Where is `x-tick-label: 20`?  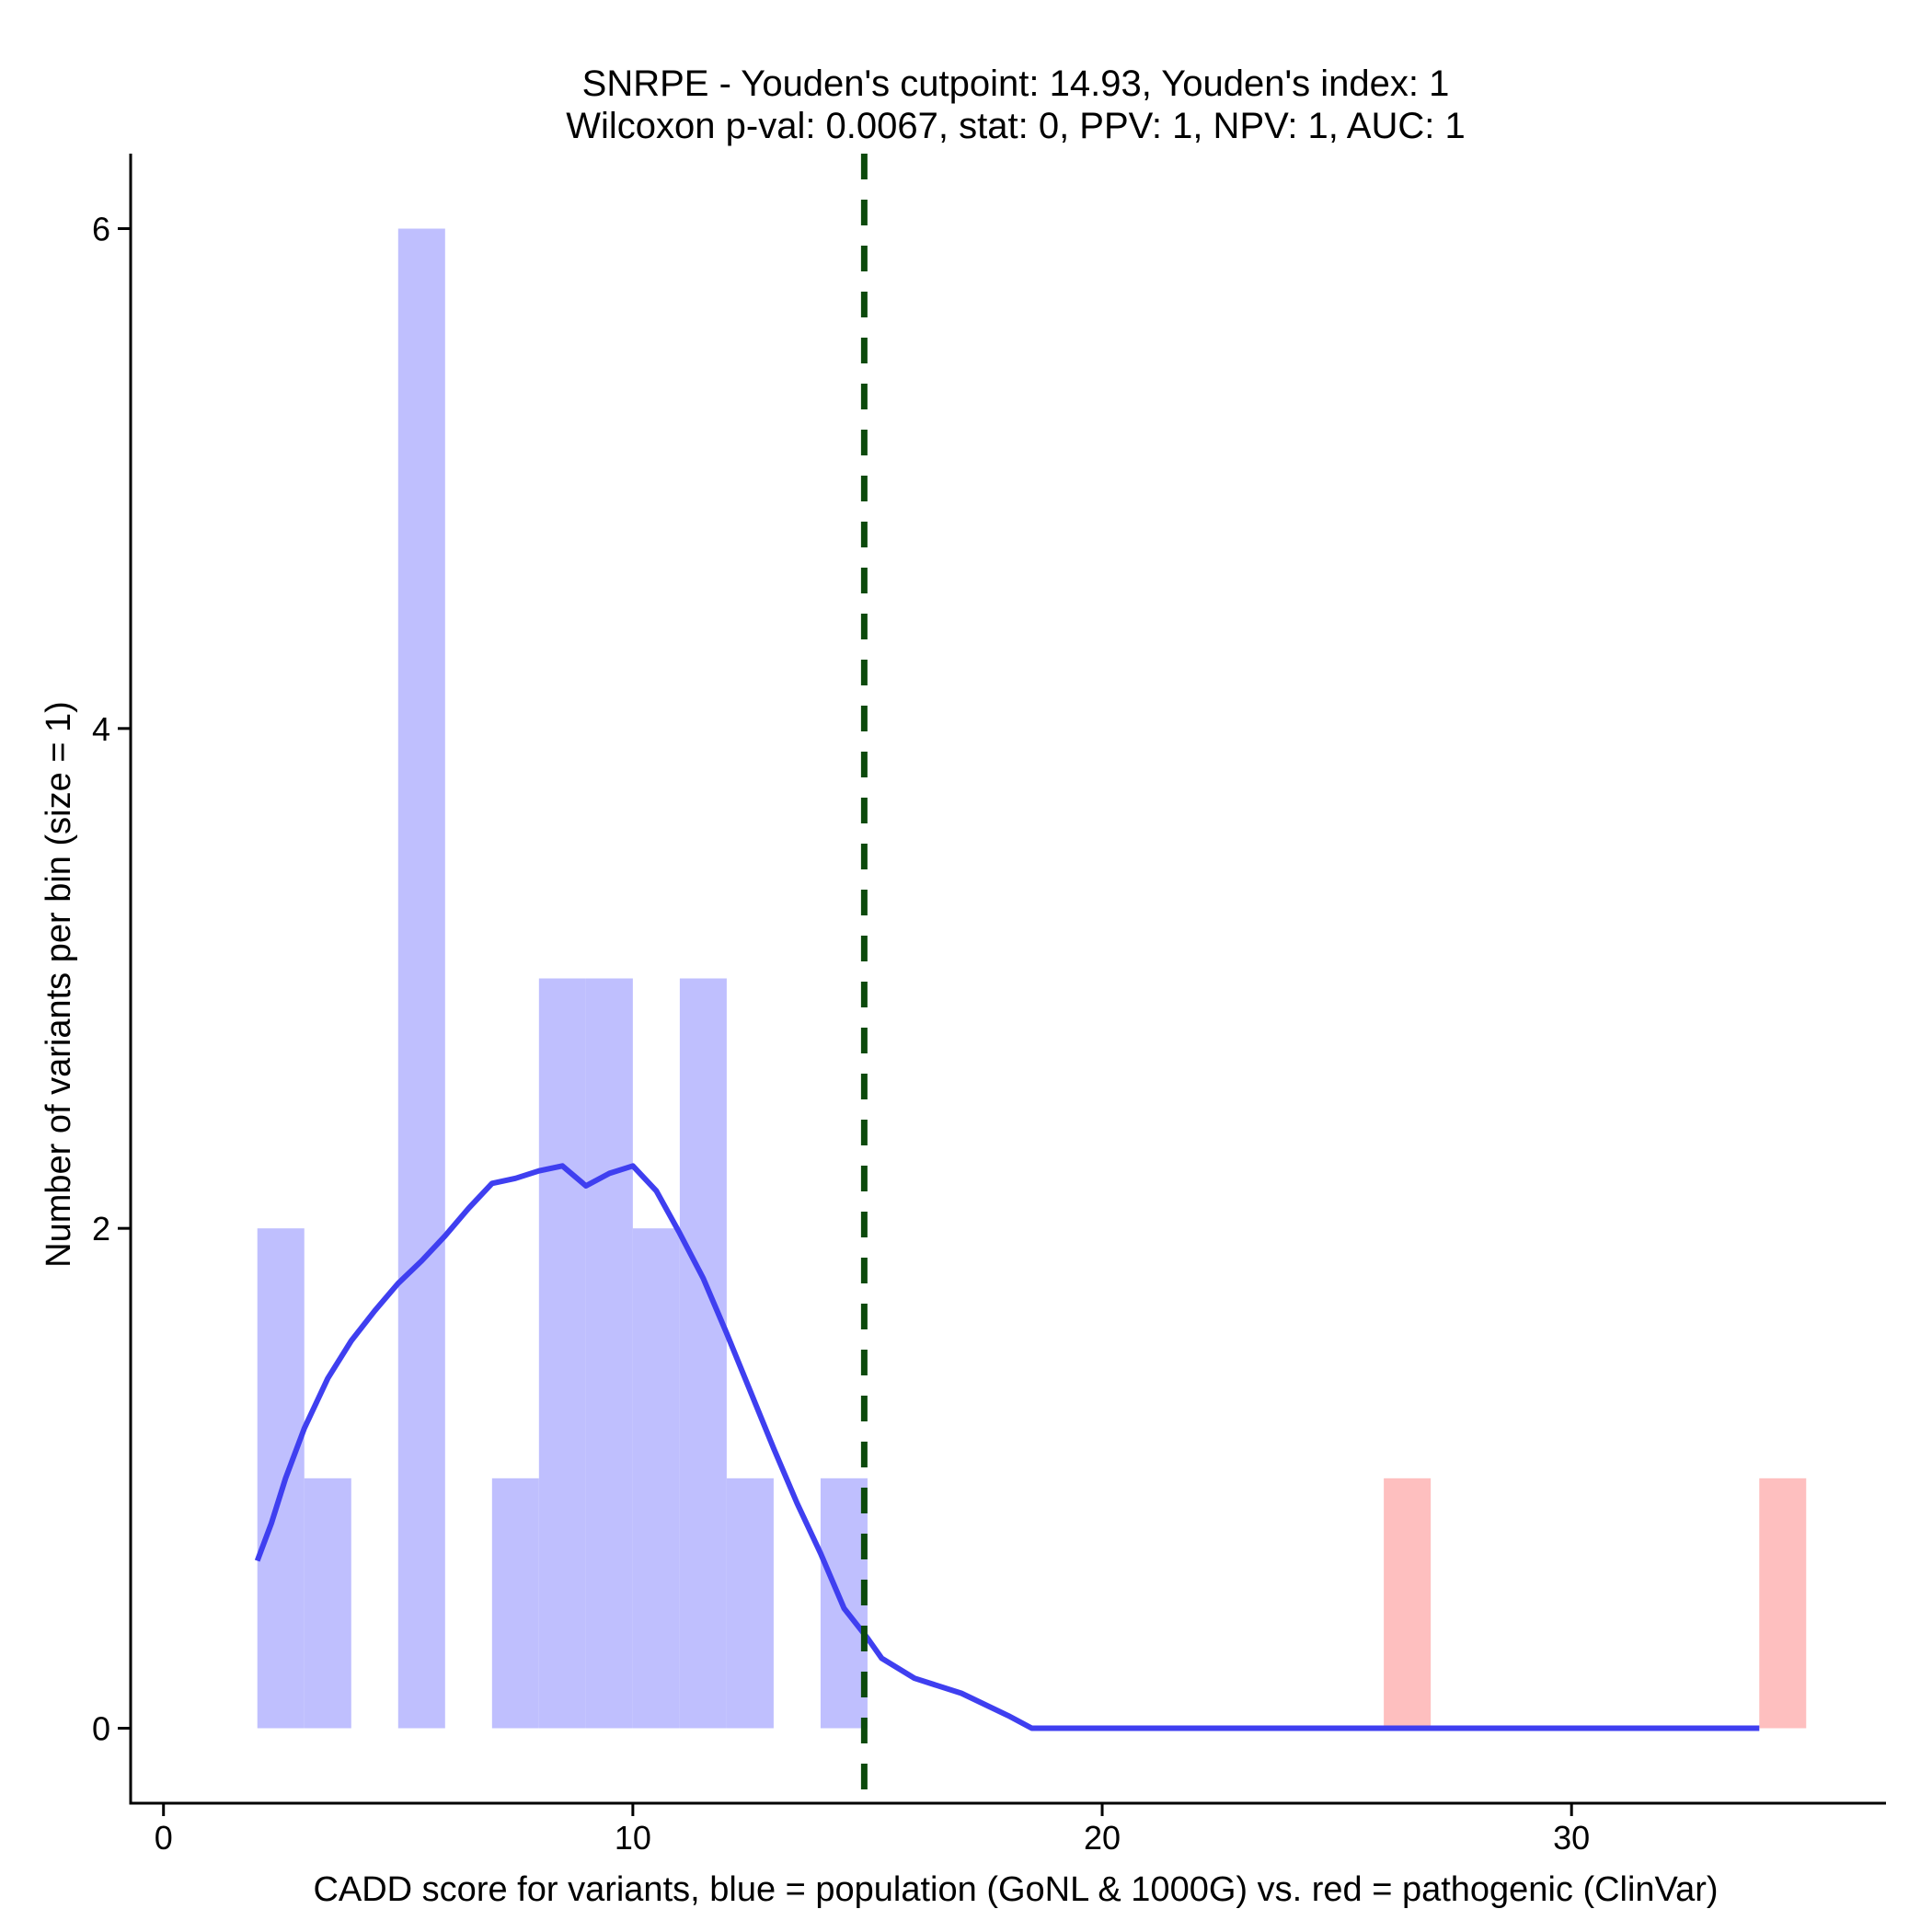
x-tick-label: 20 is located at coordinates (1102, 1838).